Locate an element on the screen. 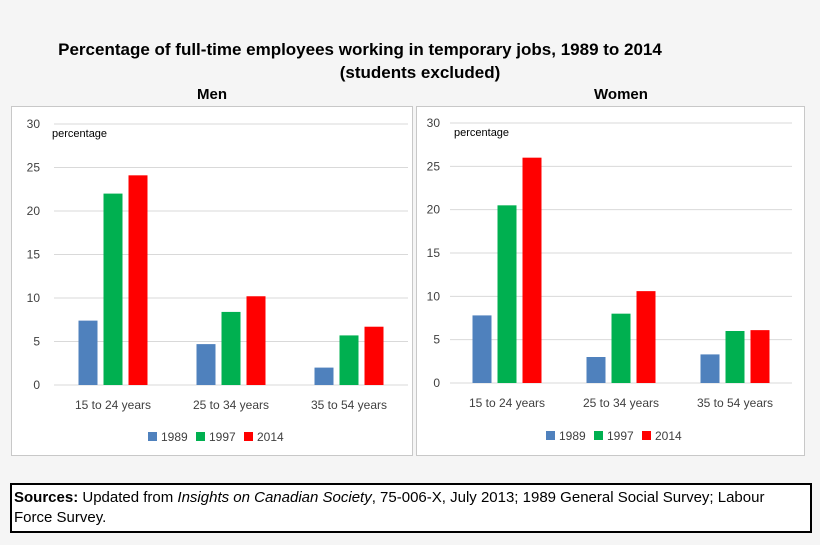 This screenshot has height=545, width=820. women-category-label: 25 to 34 years is located at coordinates (621, 403).